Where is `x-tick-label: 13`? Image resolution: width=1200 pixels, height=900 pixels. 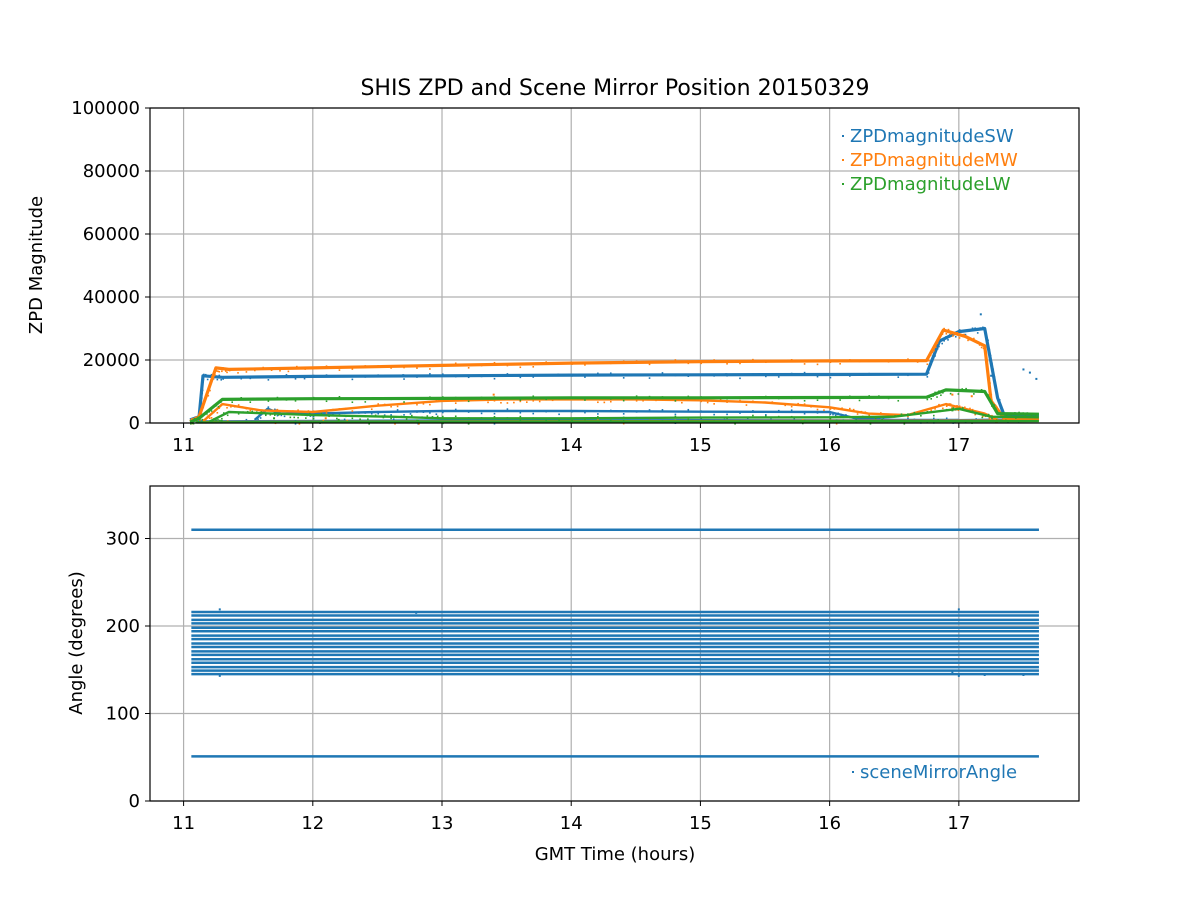 x-tick-label: 13 is located at coordinates (442, 445).